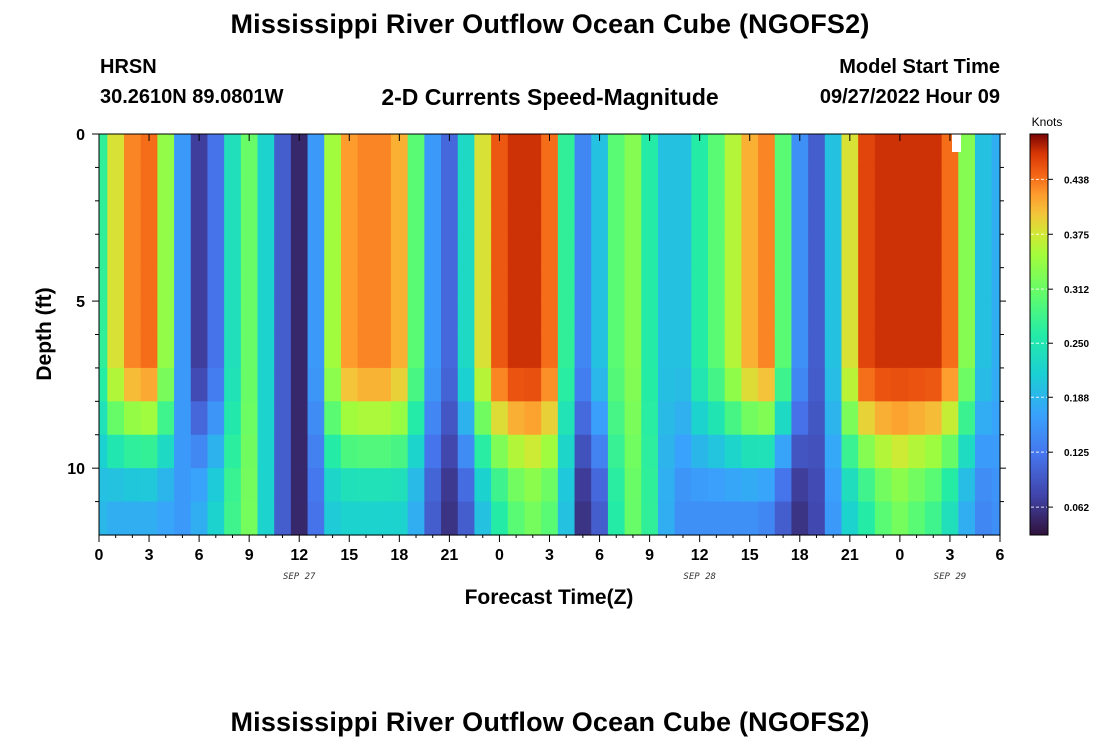  Describe the element at coordinates (1076, 344) in the screenshot. I see `colorbar-tick-label: 0.250` at that location.